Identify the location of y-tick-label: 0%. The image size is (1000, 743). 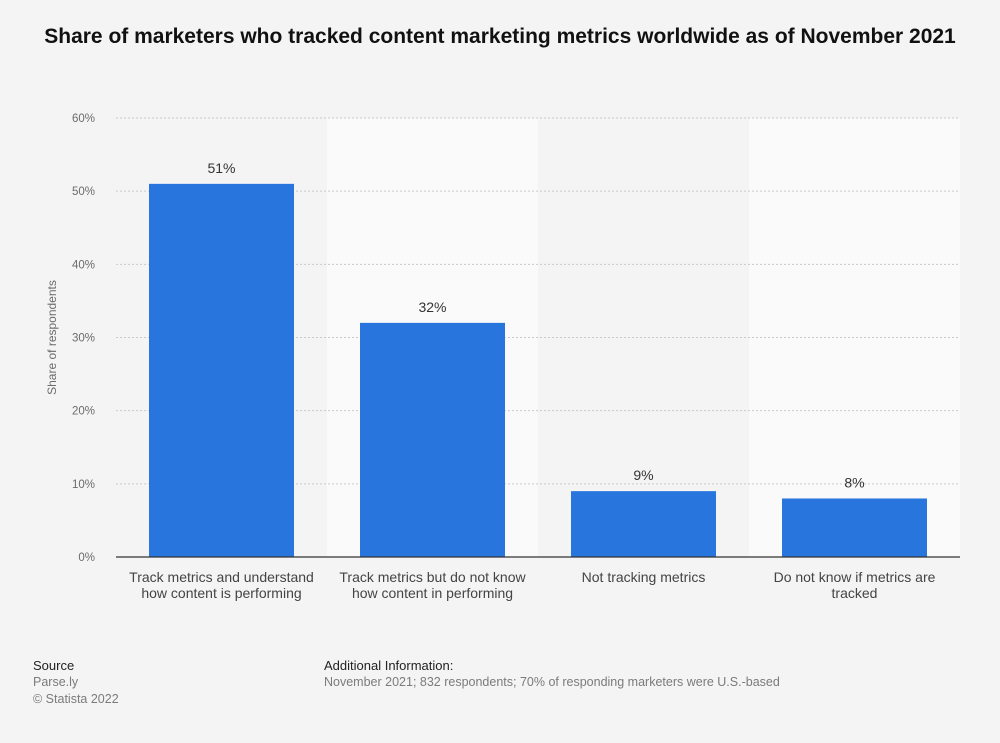
(86, 558).